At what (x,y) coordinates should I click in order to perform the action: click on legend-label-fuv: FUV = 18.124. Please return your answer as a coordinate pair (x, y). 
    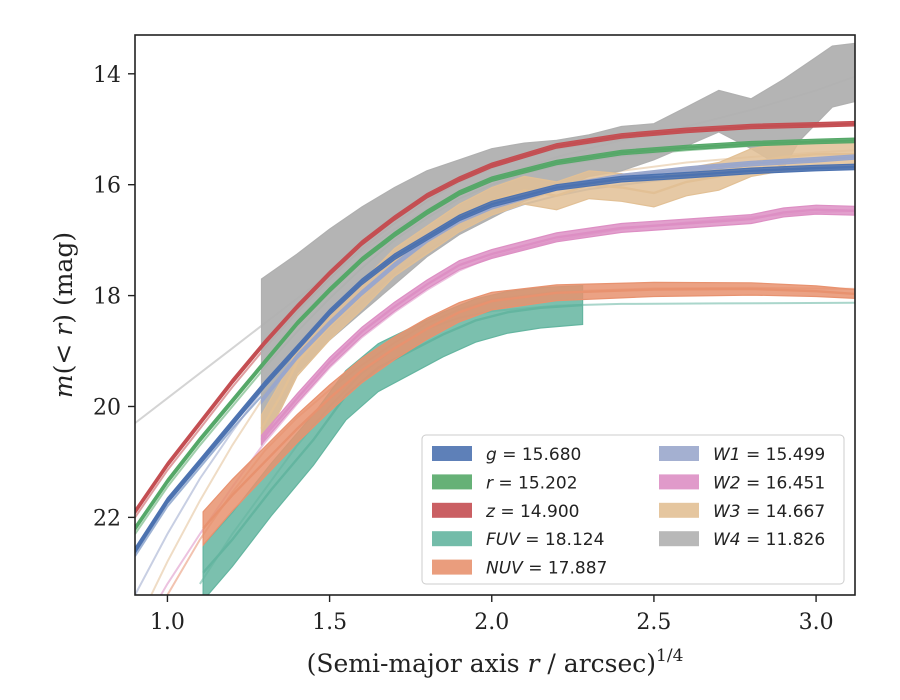
    Looking at the image, I should click on (545, 540).